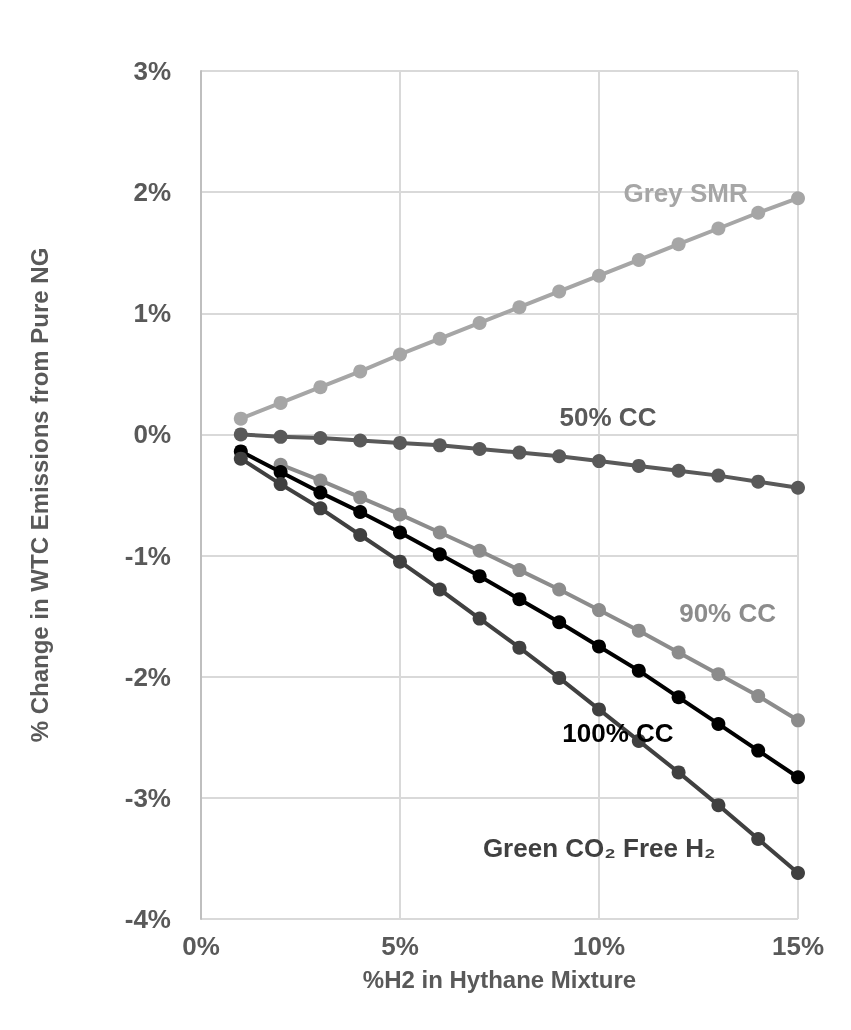  Describe the element at coordinates (499, 979) in the screenshot. I see `x-axis-title: %H2 in Hythane Mixture` at that location.